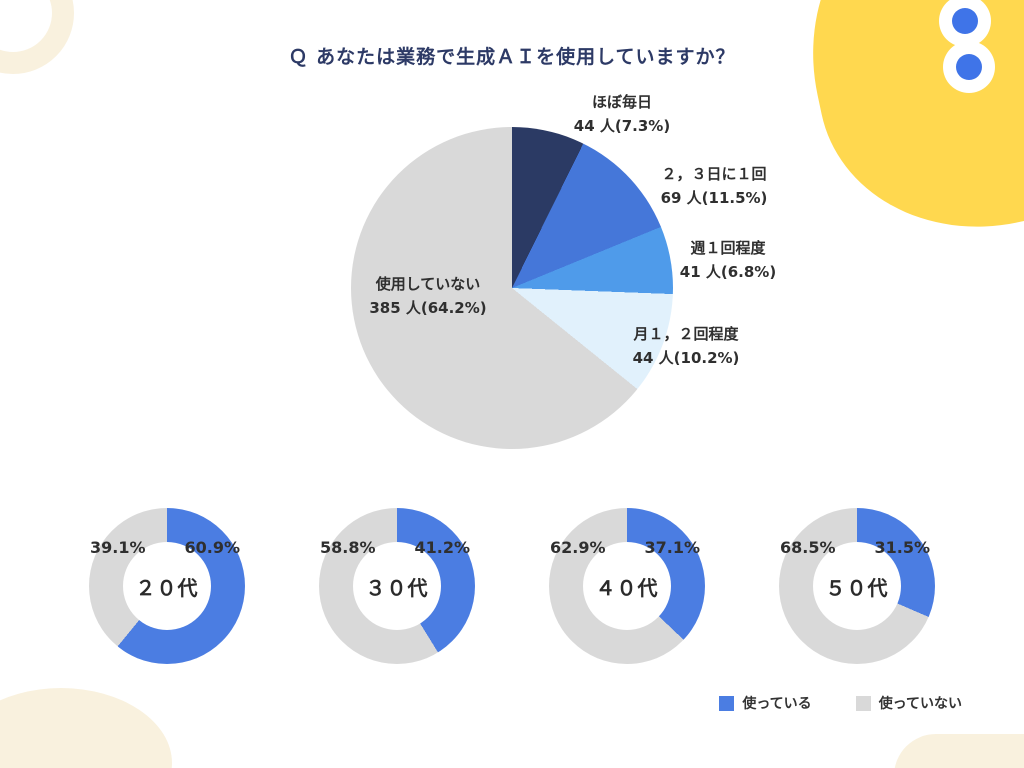 The width and height of the screenshot is (1024, 768). Describe the element at coordinates (714, 186) in the screenshot. I see `pie-label-every-2-3-days: ２，３日に１回 69 人(11.5%)` at that location.